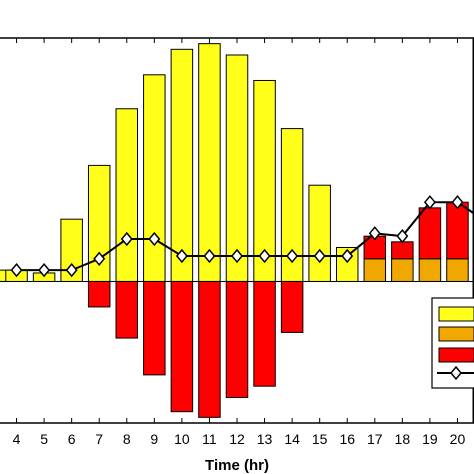 The image size is (474, 474). I want to click on x-tick-label-8: 8, so click(127, 439).